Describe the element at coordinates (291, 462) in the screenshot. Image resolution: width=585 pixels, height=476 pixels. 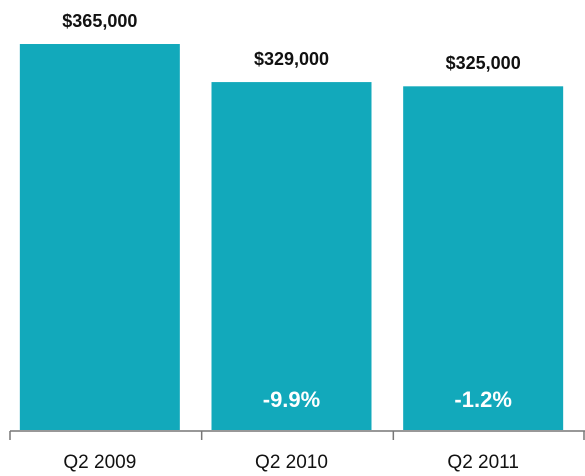
I see `x-tick-label: Q2 2010` at that location.